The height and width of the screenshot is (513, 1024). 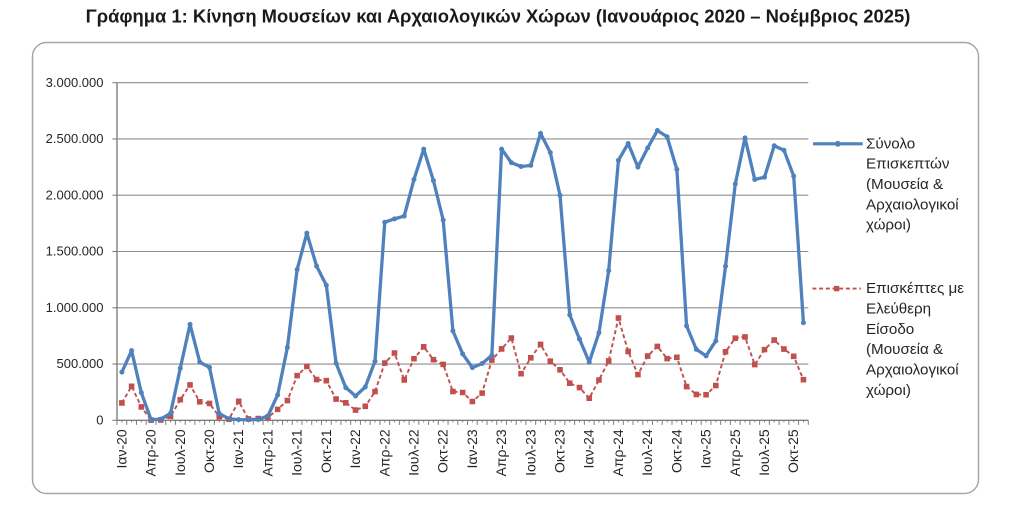 I want to click on svg-text: 3.000.000, so click(x=75, y=82).